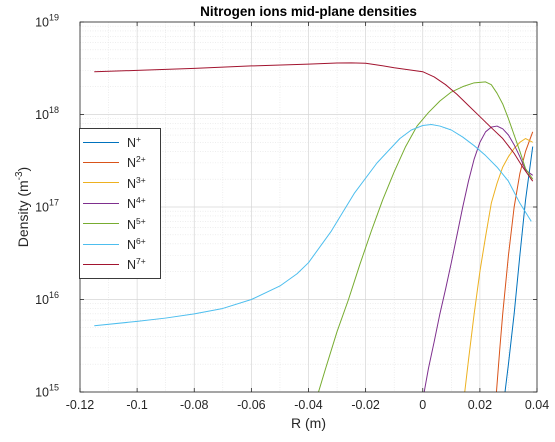 This screenshot has width=555, height=442. What do you see at coordinates (47, 298) in the screenshot?
I see `y-tick-label: 1016` at bounding box center [47, 298].